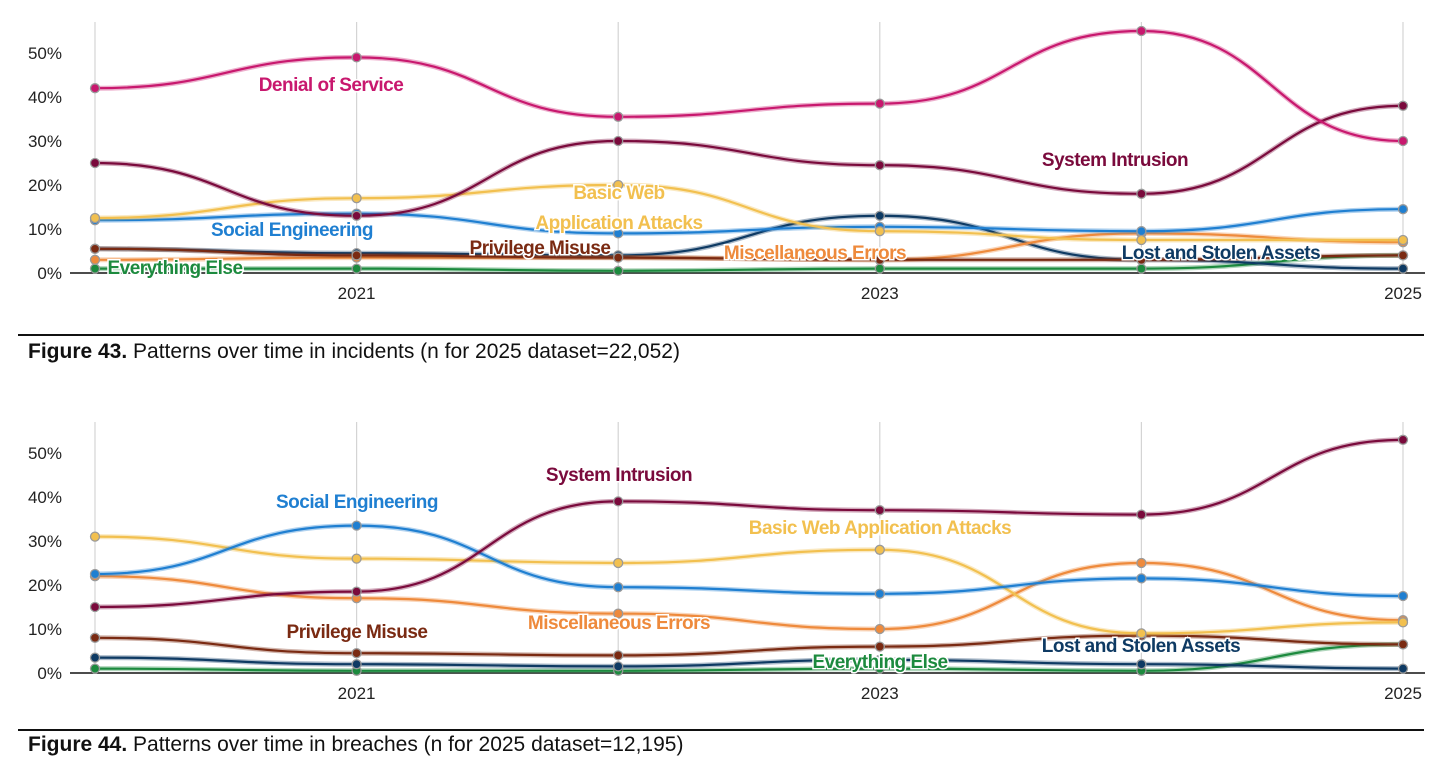 Image resolution: width=1456 pixels, height=767 pixels. Describe the element at coordinates (721, 730) in the screenshot. I see `figure-44-rule` at that location.